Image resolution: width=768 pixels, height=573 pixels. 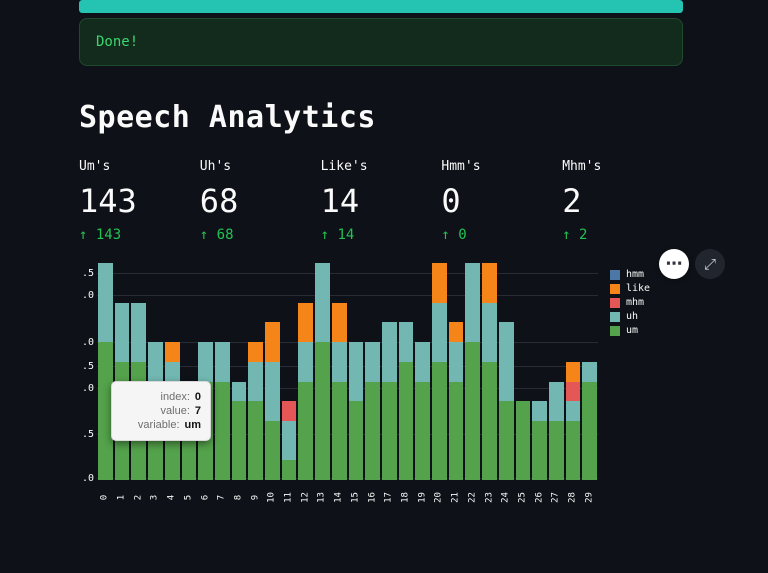 I want to click on legend-label: um, so click(x=632, y=331).